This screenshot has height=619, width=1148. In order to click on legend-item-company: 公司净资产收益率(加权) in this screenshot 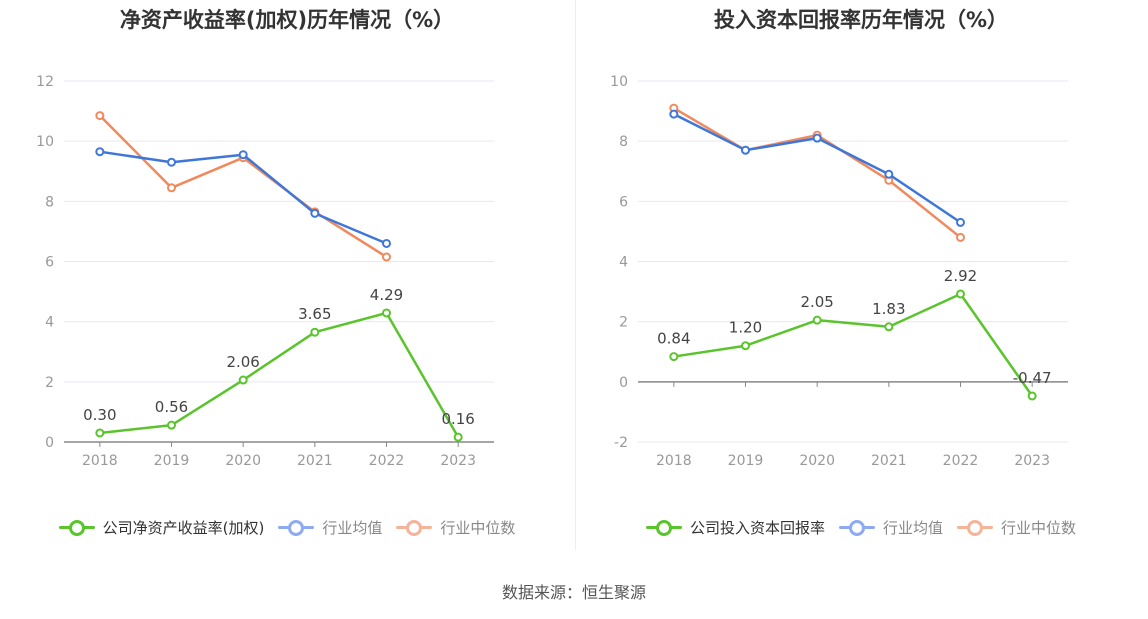, I will do `click(161, 527)`.